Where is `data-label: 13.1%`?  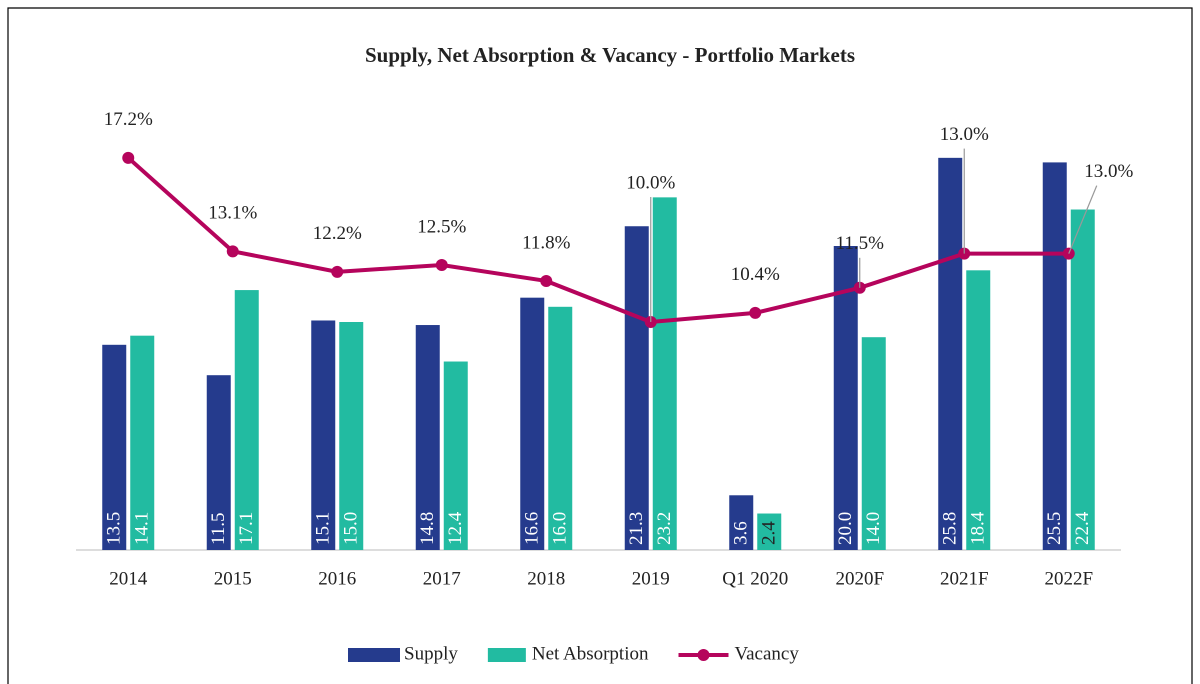 data-label: 13.1% is located at coordinates (232, 213).